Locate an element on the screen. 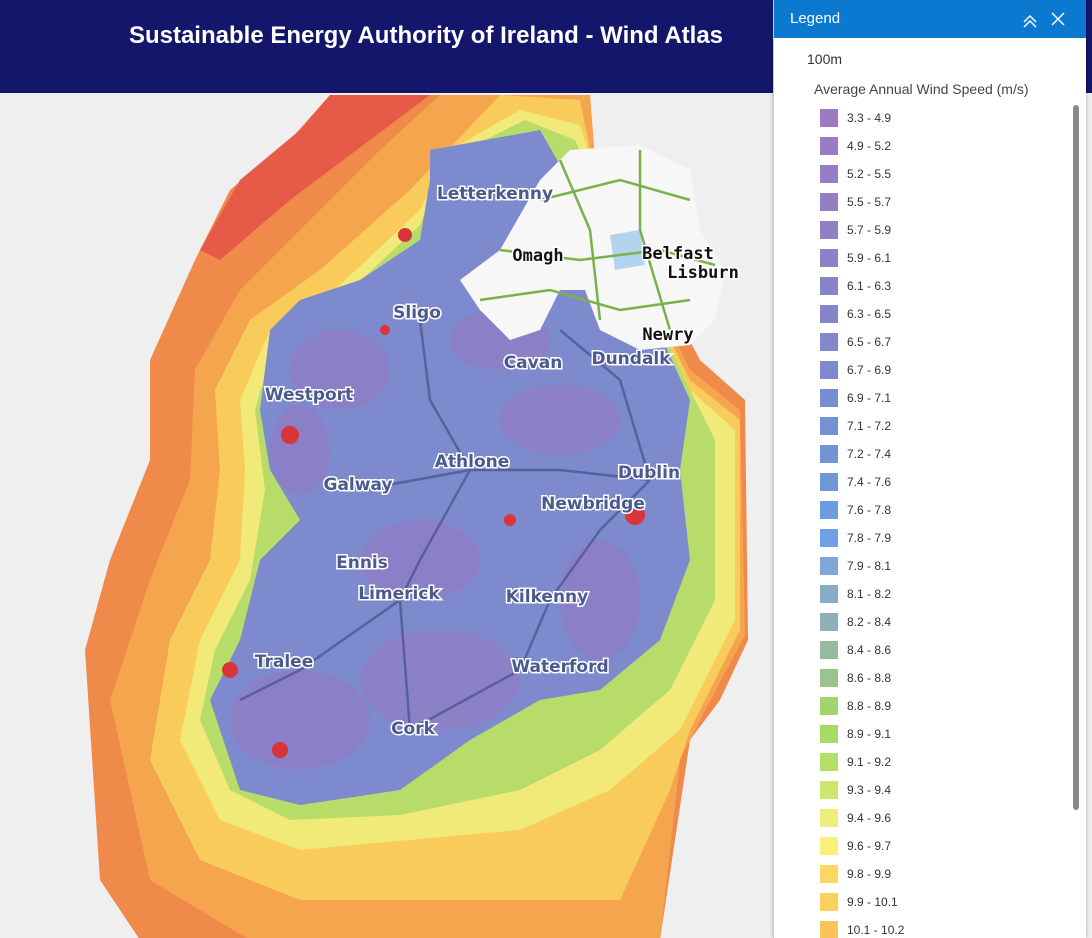 This screenshot has height=938, width=1092. scrollbar is located at coordinates (1076, 457).